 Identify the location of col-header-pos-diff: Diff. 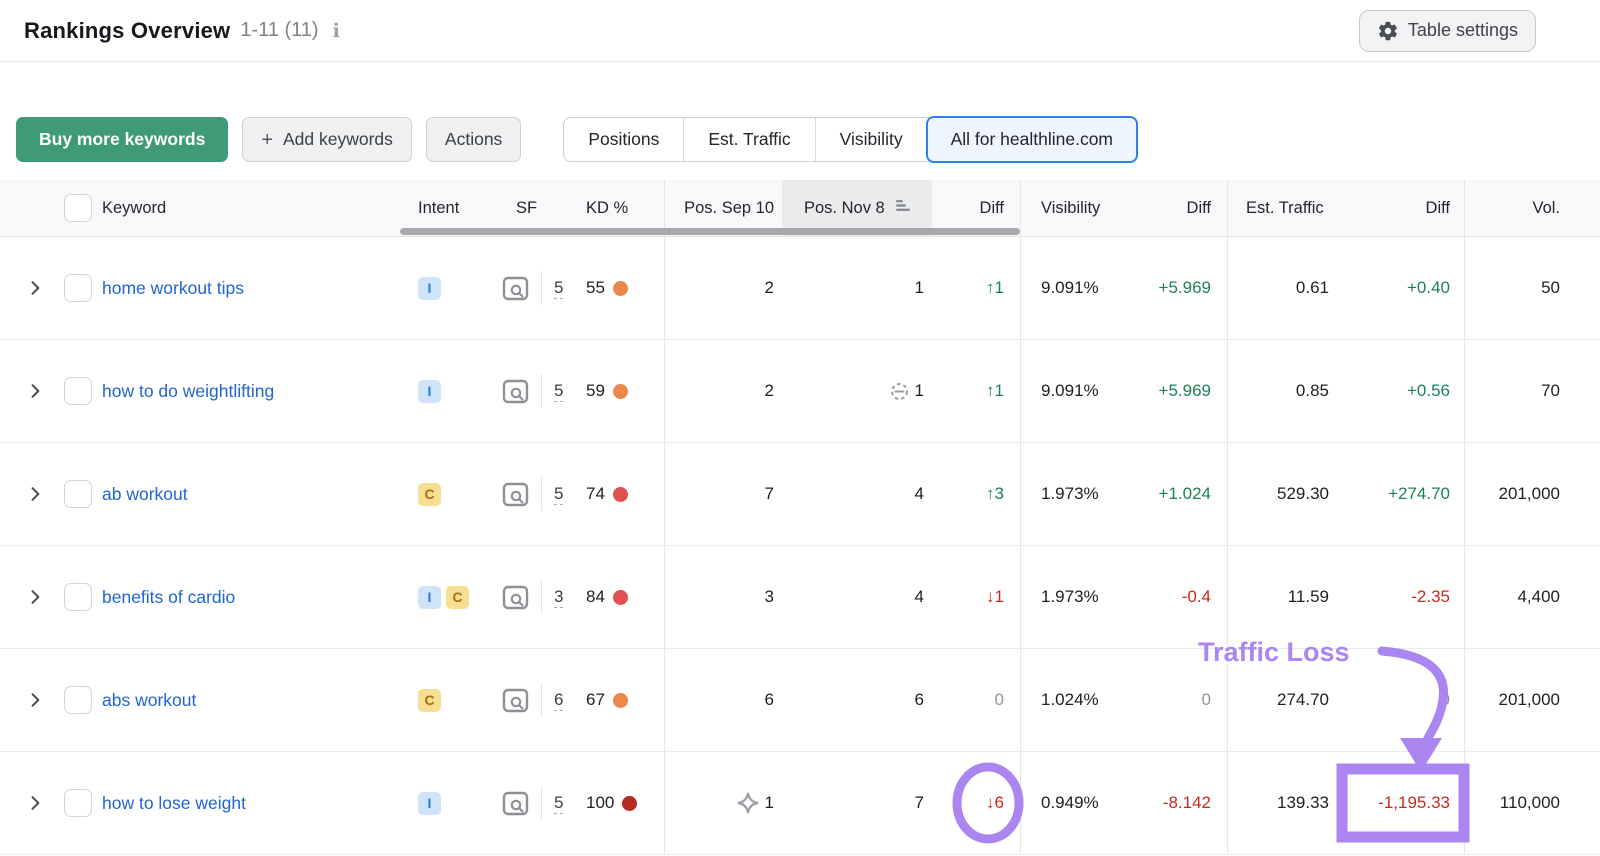
(991, 207).